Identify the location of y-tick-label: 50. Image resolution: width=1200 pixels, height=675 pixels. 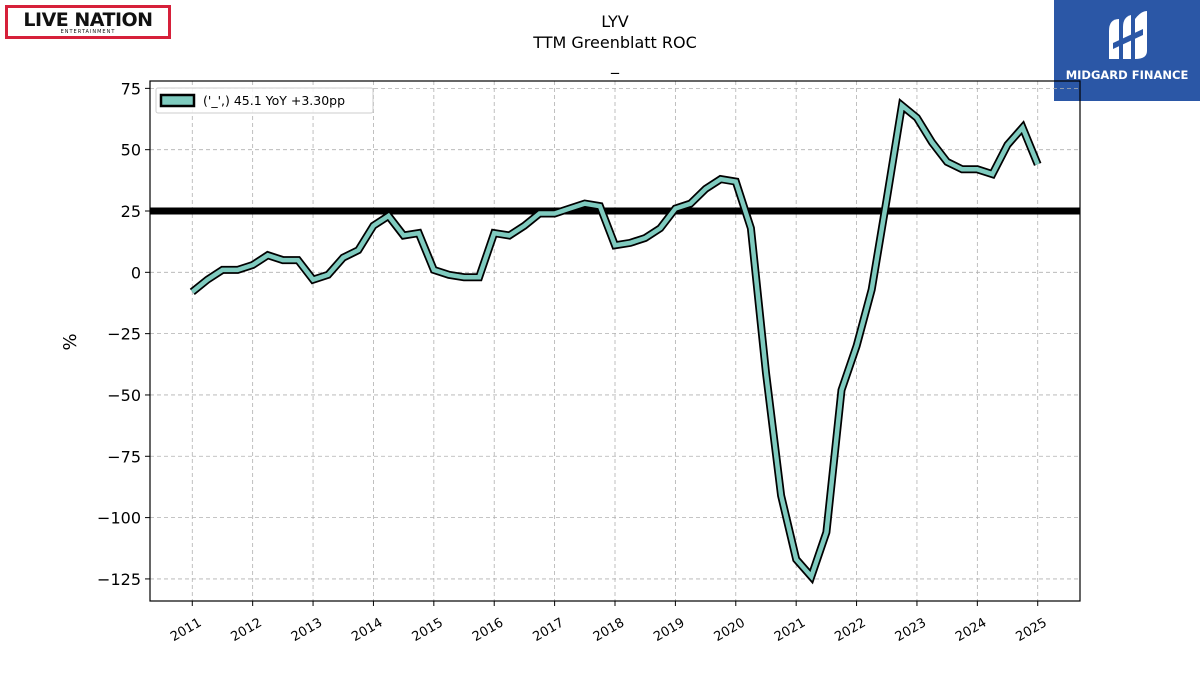
(131, 150).